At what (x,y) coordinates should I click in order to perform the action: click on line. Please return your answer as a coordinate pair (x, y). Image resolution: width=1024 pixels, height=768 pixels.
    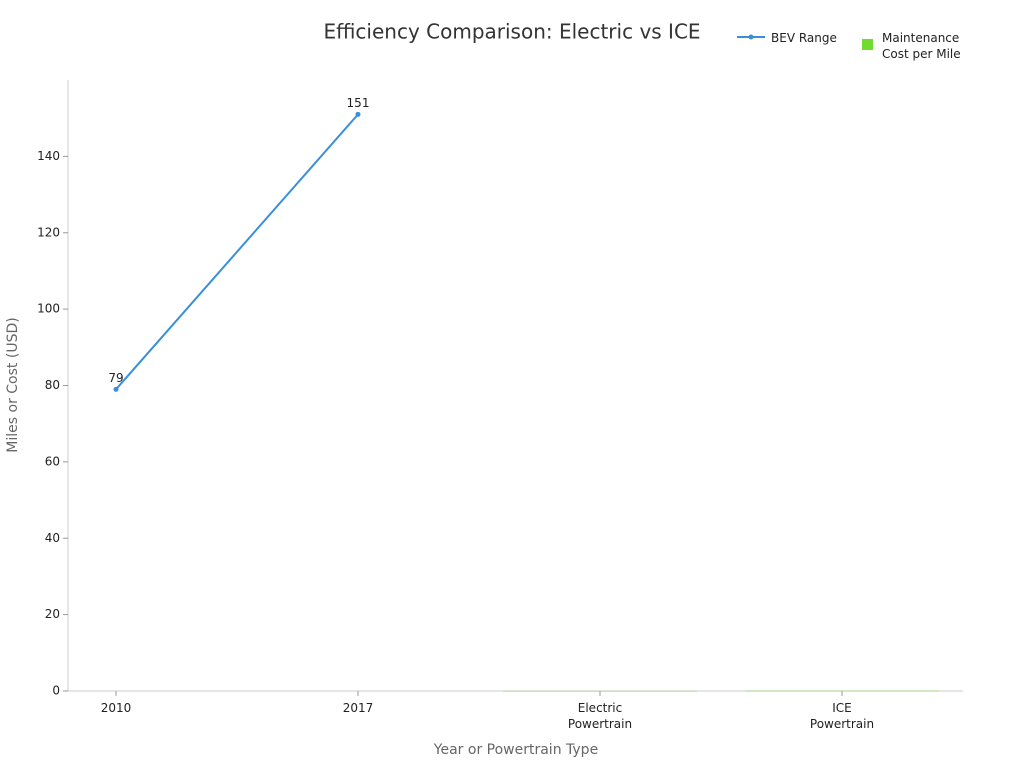
    Looking at the image, I should click on (237, 251).